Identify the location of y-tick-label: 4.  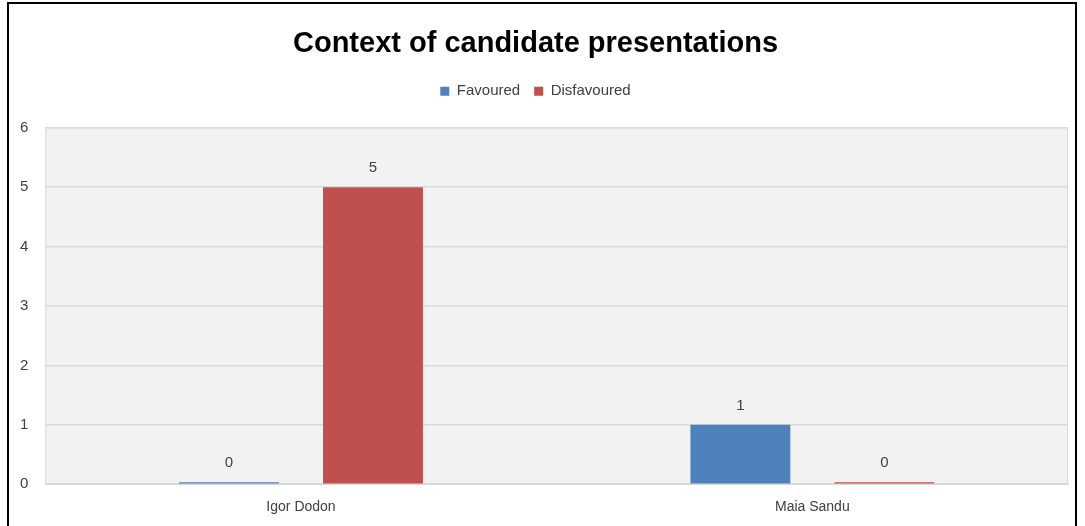
(24, 245).